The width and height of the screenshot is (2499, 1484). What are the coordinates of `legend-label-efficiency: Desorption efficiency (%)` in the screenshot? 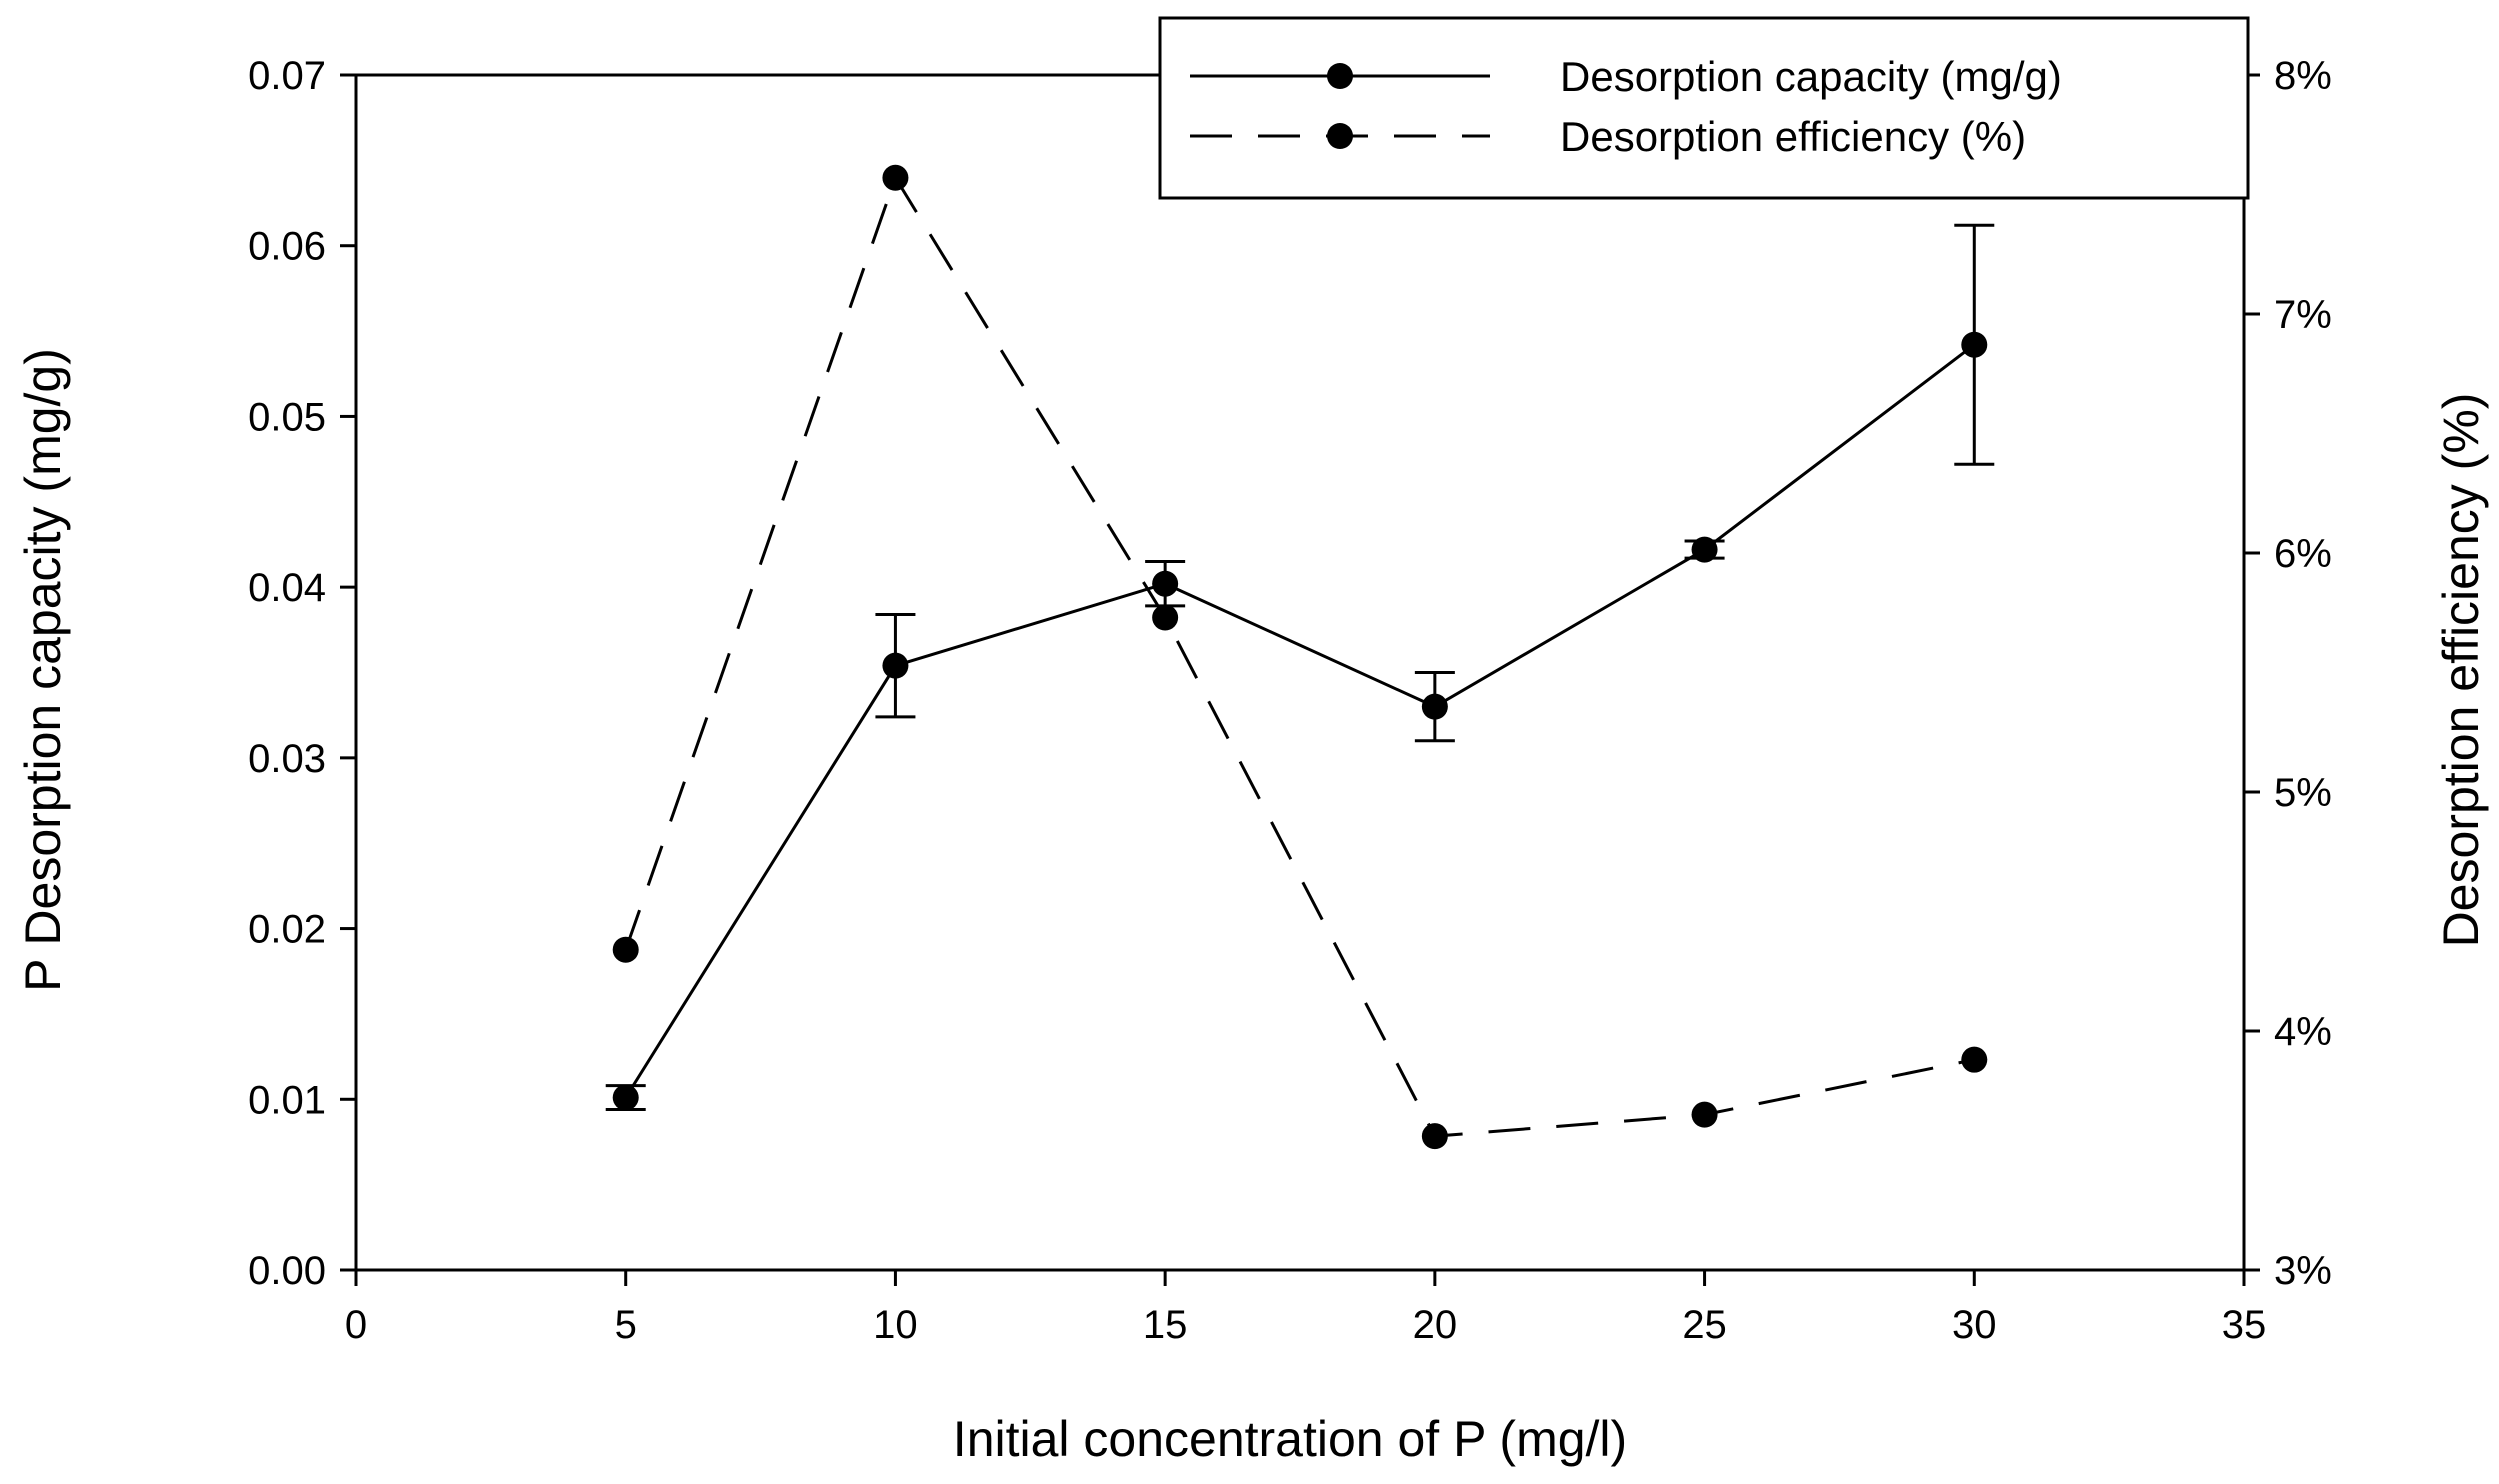 It's located at (1793, 136).